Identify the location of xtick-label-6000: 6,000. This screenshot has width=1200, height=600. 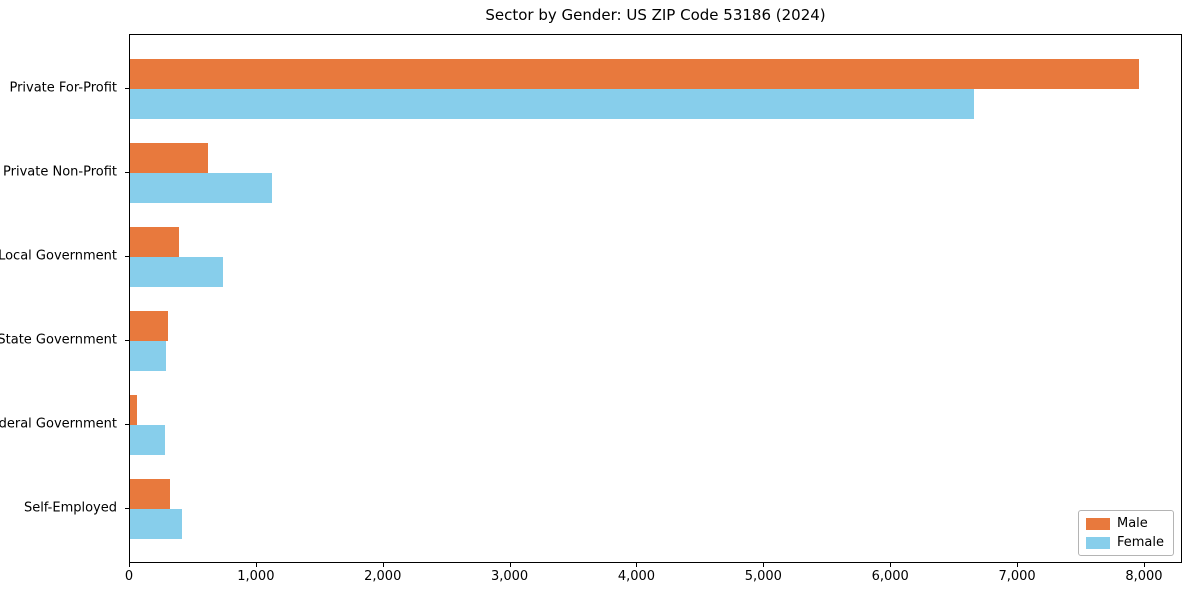
(890, 576).